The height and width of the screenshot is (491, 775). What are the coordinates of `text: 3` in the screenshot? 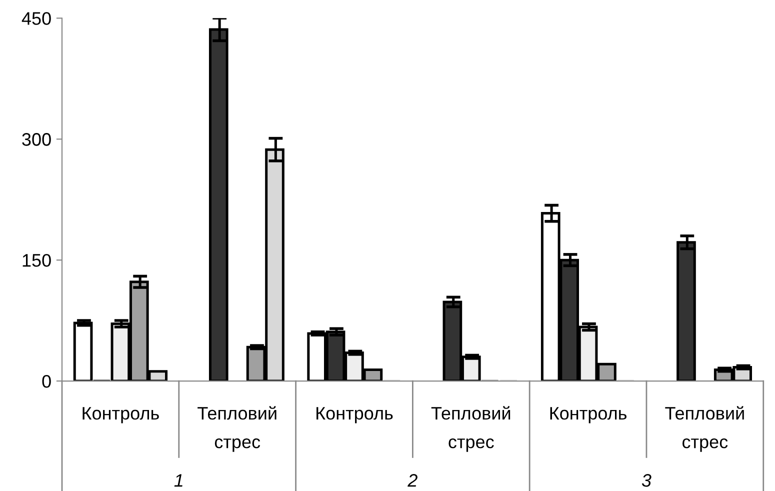 It's located at (647, 480).